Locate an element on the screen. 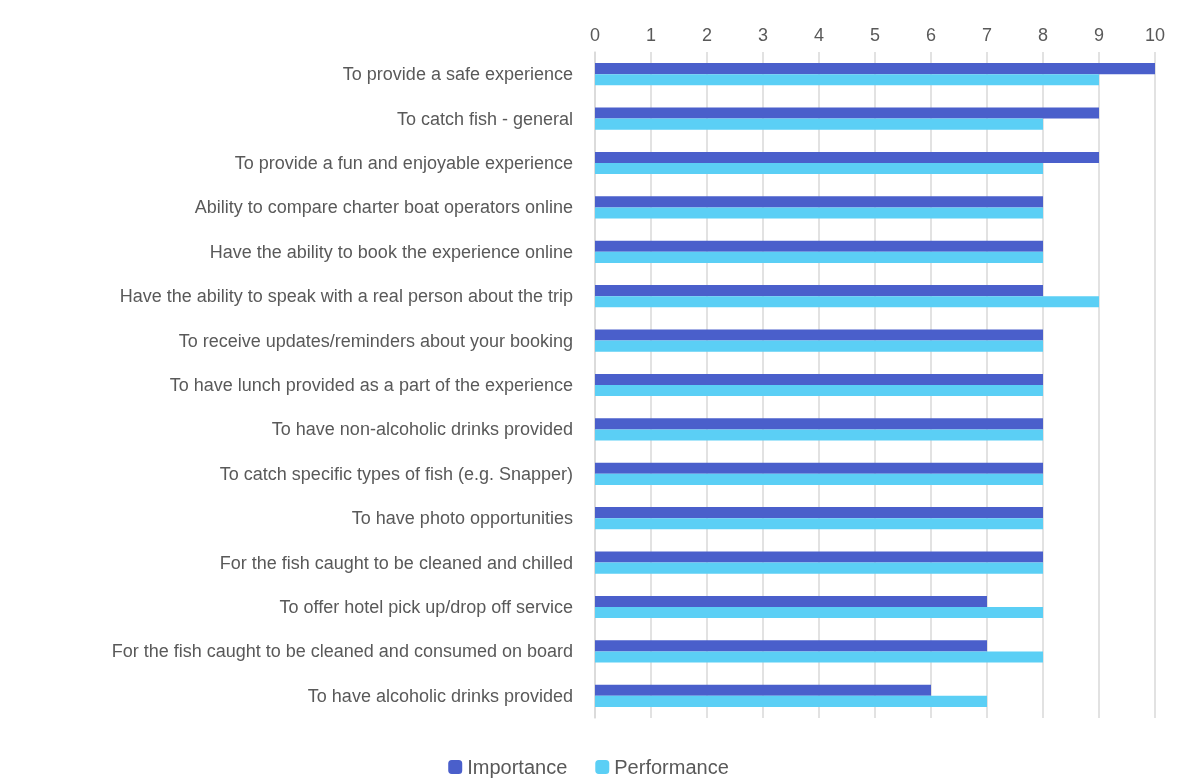  x-tick-label: 0 is located at coordinates (595, 35).